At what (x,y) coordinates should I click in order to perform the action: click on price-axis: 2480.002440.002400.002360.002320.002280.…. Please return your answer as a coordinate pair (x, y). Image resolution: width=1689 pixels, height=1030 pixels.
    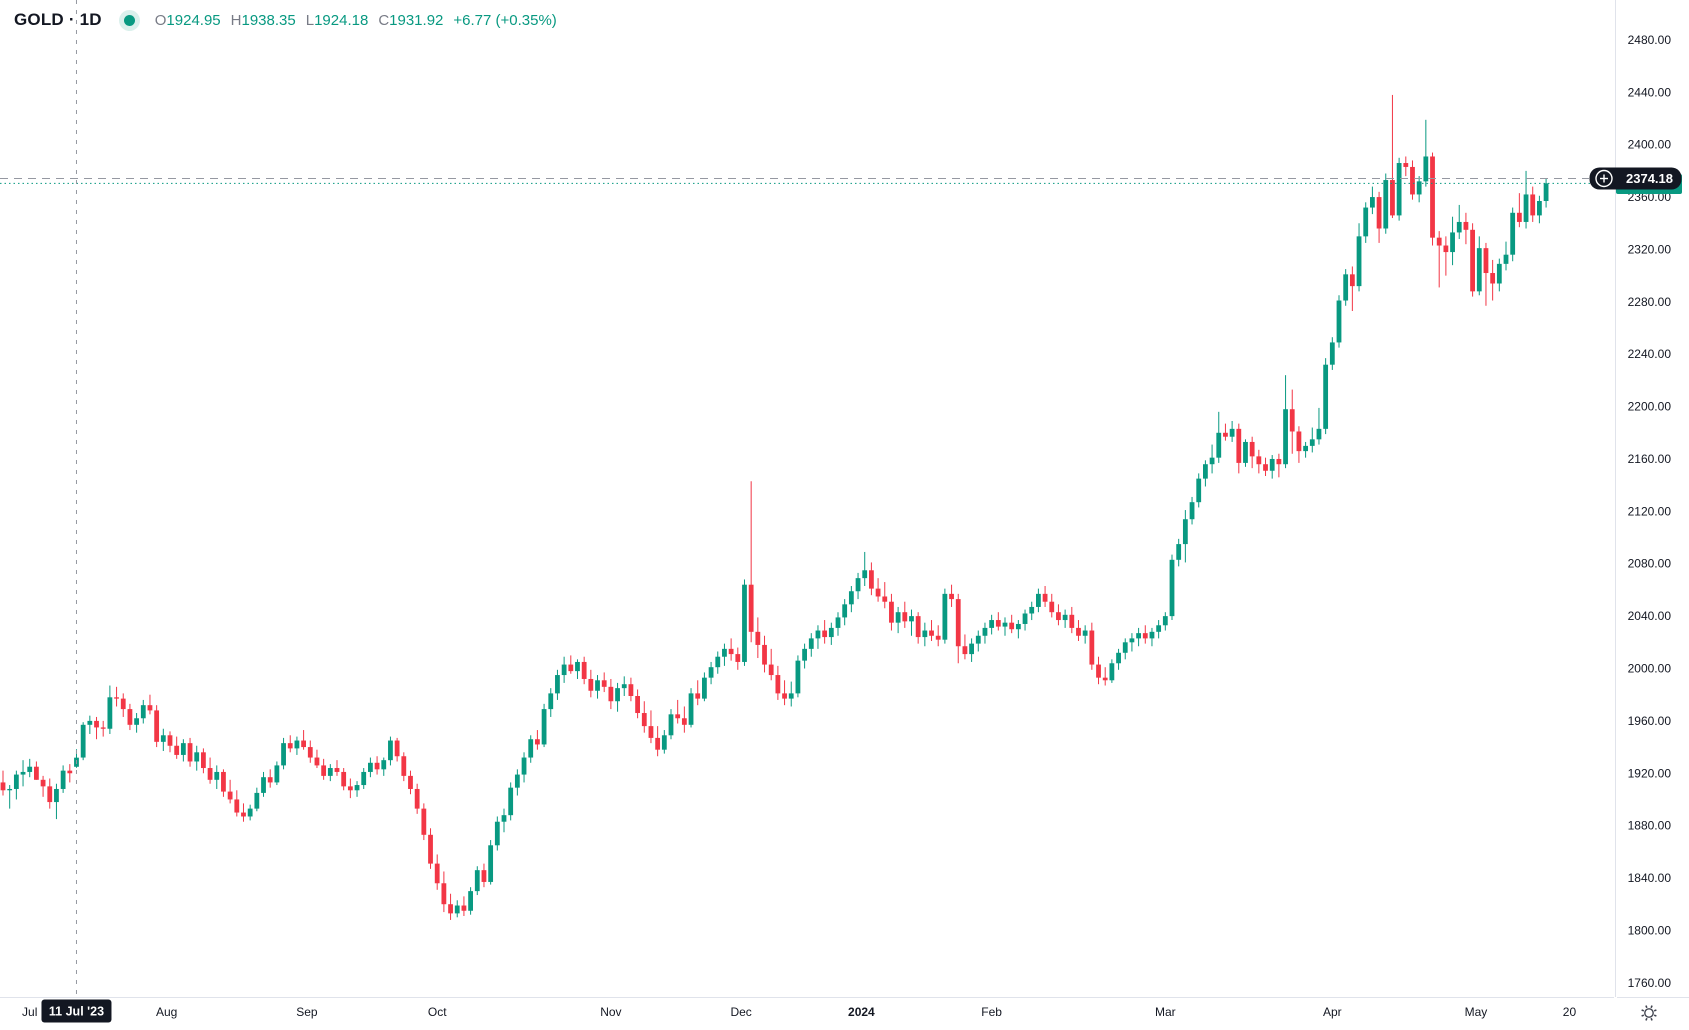
    Looking at the image, I should click on (1643, 498).